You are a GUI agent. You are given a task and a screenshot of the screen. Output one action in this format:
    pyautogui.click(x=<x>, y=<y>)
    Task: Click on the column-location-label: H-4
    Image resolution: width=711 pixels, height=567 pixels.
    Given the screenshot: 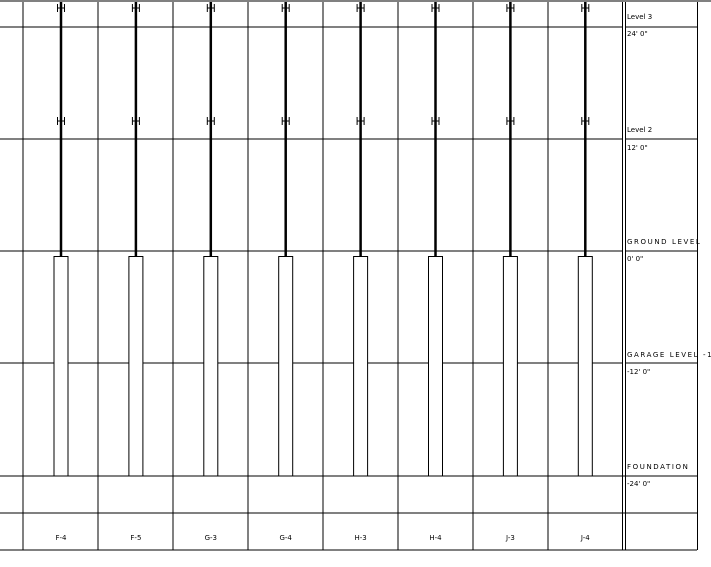 What is the action you would take?
    pyautogui.click(x=435, y=538)
    